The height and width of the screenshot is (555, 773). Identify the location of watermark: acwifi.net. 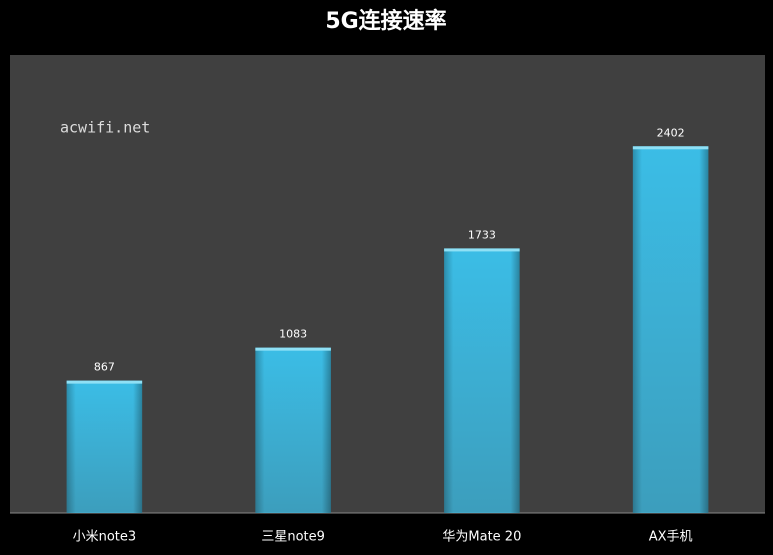
(105, 128).